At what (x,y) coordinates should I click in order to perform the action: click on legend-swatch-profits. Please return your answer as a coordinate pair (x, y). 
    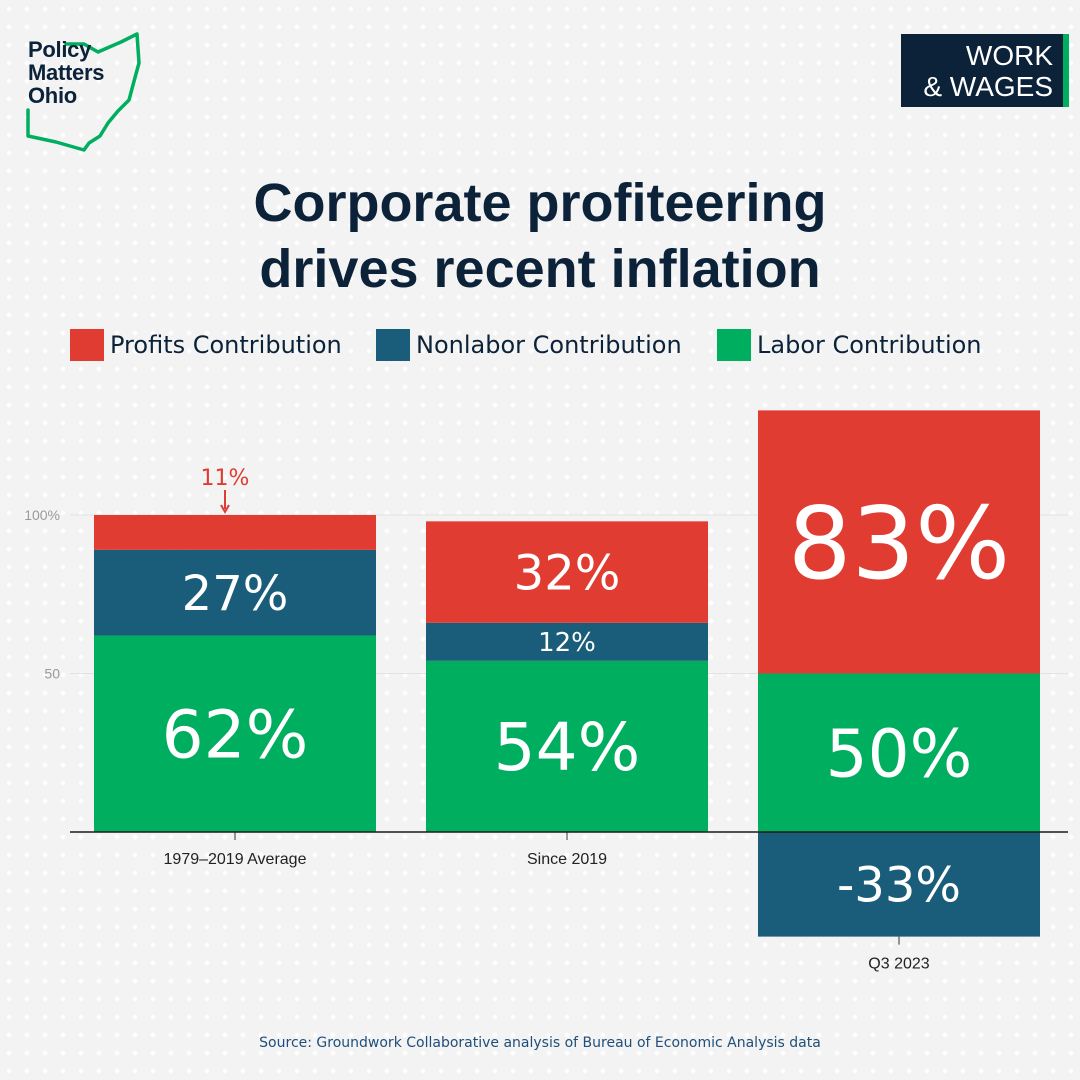
    Looking at the image, I should click on (87, 345).